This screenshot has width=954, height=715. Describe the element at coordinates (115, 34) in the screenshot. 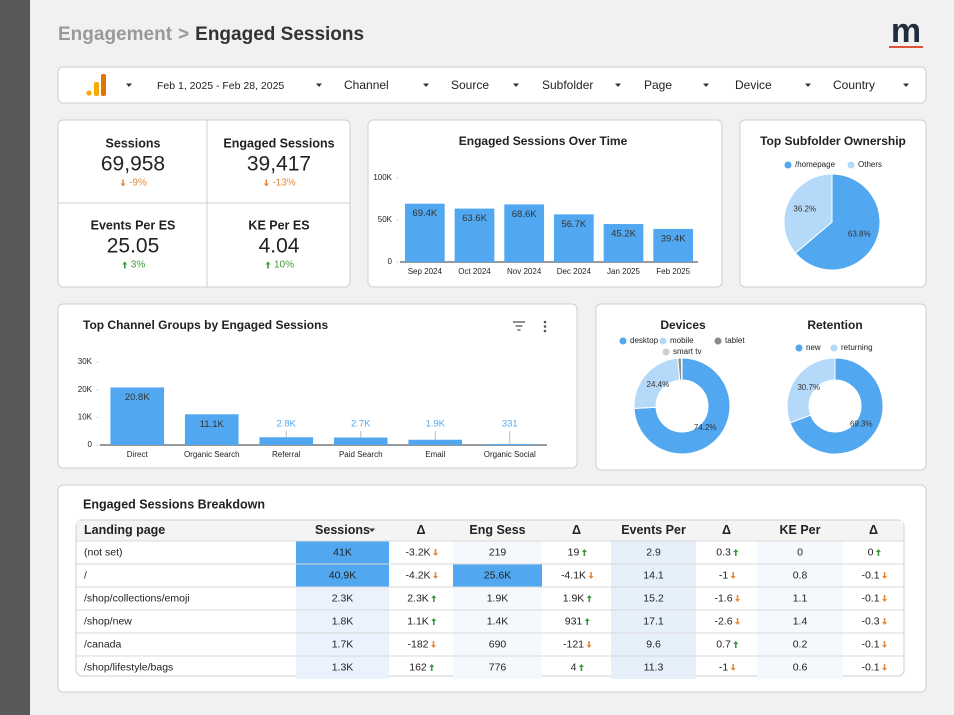

I see `breadcrumb: Engagement` at that location.